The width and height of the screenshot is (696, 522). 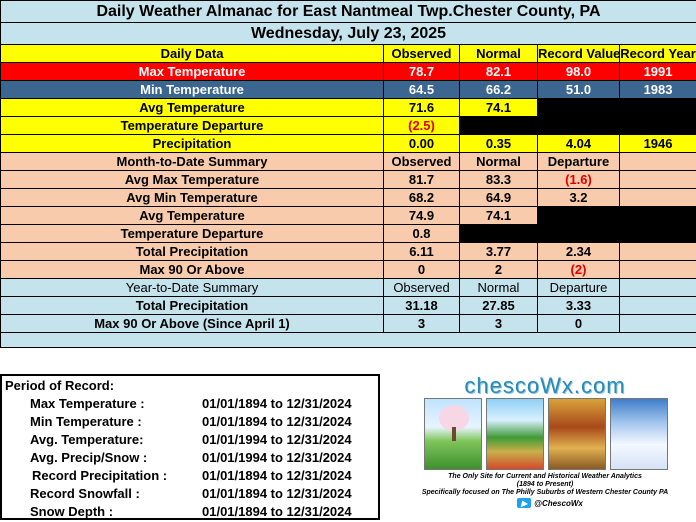 What do you see at coordinates (85, 493) in the screenshot?
I see `por-label: Record Snowfall :` at bounding box center [85, 493].